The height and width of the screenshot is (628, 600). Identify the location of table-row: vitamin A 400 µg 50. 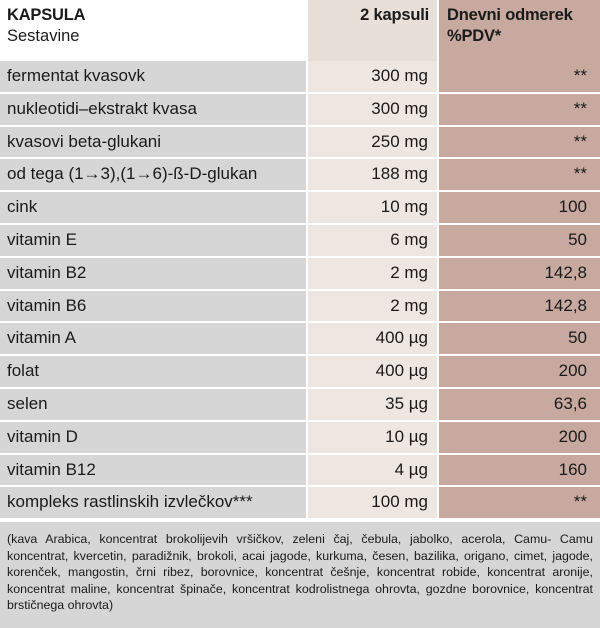
(300, 340).